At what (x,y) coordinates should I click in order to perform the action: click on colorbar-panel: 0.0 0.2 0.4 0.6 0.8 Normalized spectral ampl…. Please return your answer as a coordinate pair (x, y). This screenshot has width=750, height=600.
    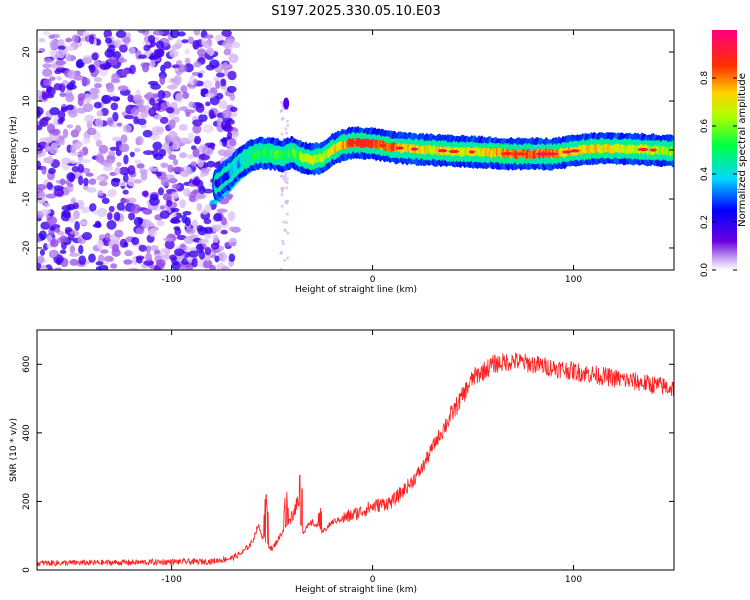
    Looking at the image, I should click on (724, 153).